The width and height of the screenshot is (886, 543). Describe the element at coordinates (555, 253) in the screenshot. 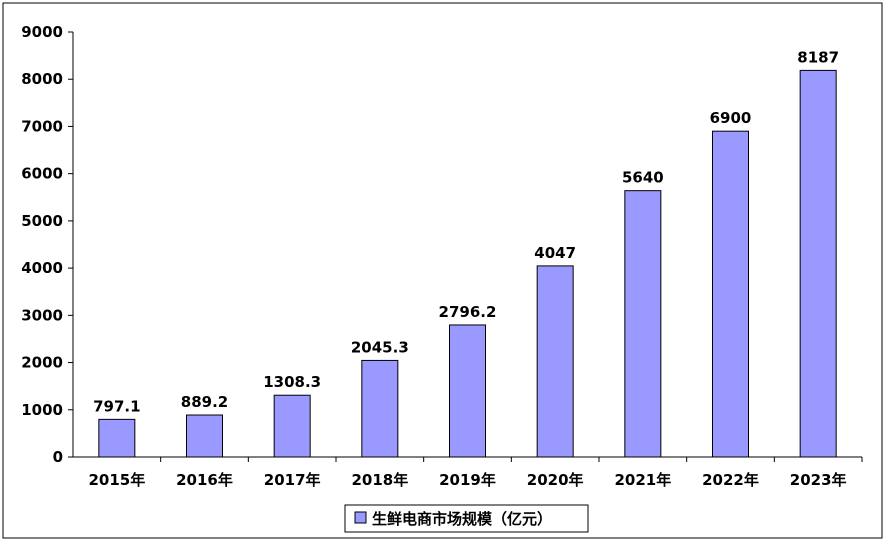

I see `data-label: 4047` at that location.